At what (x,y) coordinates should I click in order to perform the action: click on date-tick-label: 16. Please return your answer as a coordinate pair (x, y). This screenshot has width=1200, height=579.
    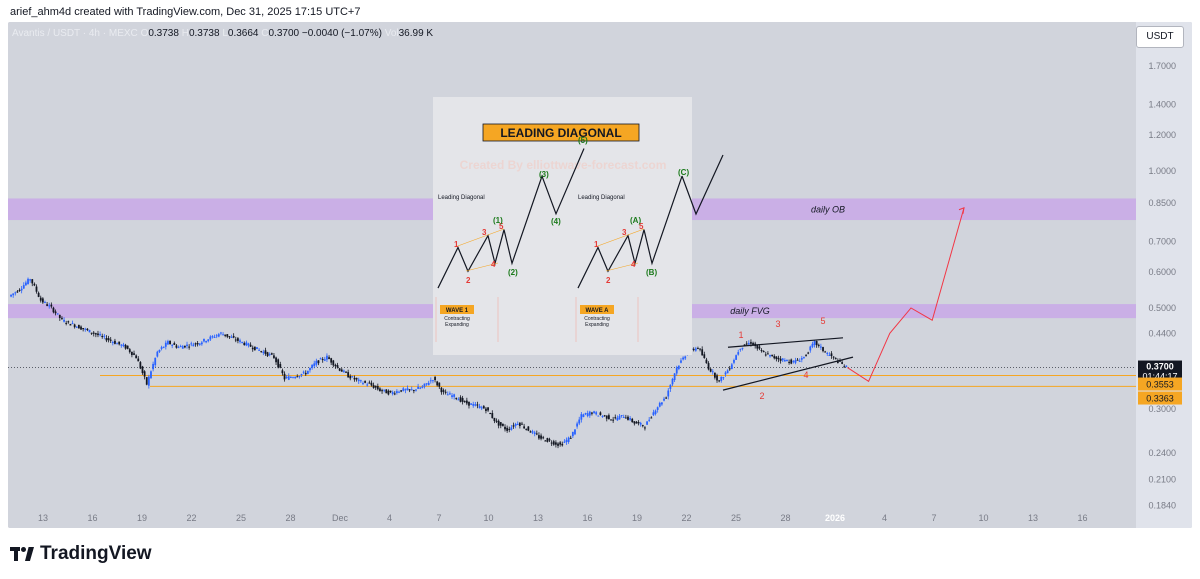
    Looking at the image, I should click on (92, 518).